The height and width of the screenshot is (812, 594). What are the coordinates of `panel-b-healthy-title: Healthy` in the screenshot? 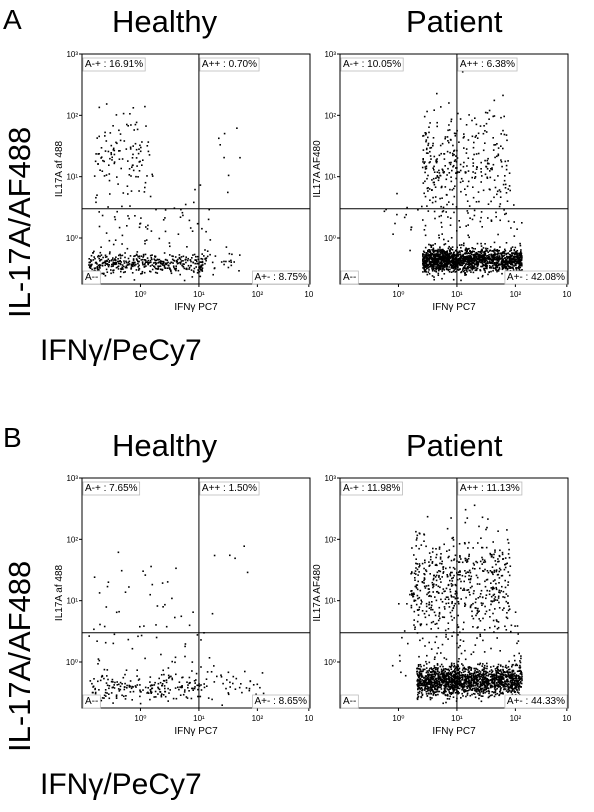 It's located at (165, 445).